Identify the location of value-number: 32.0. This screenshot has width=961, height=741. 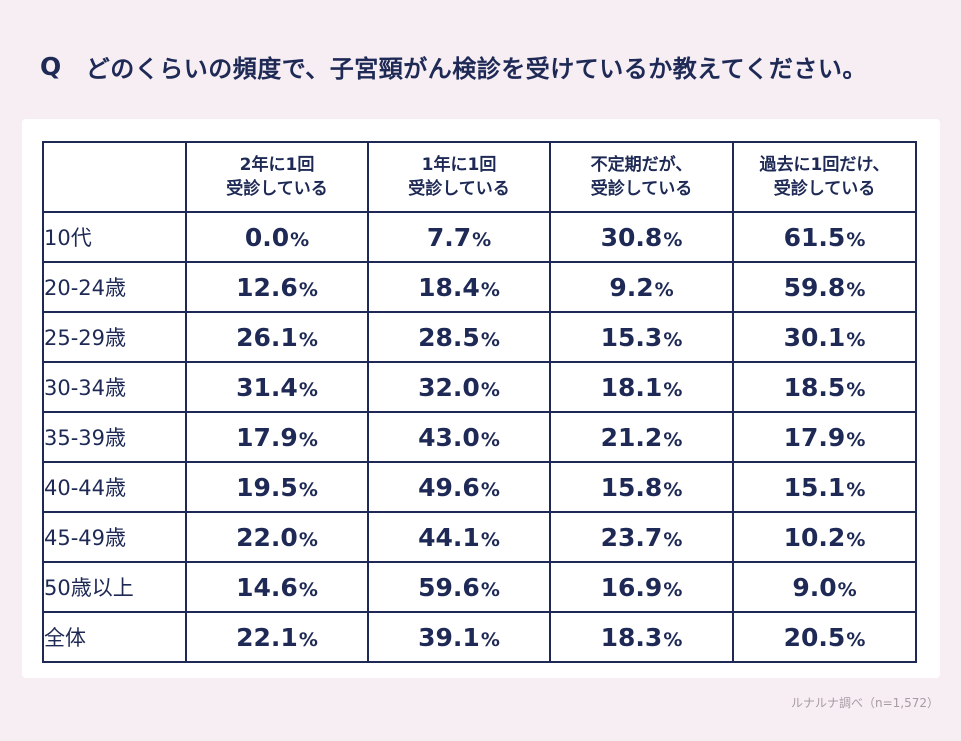
(449, 387).